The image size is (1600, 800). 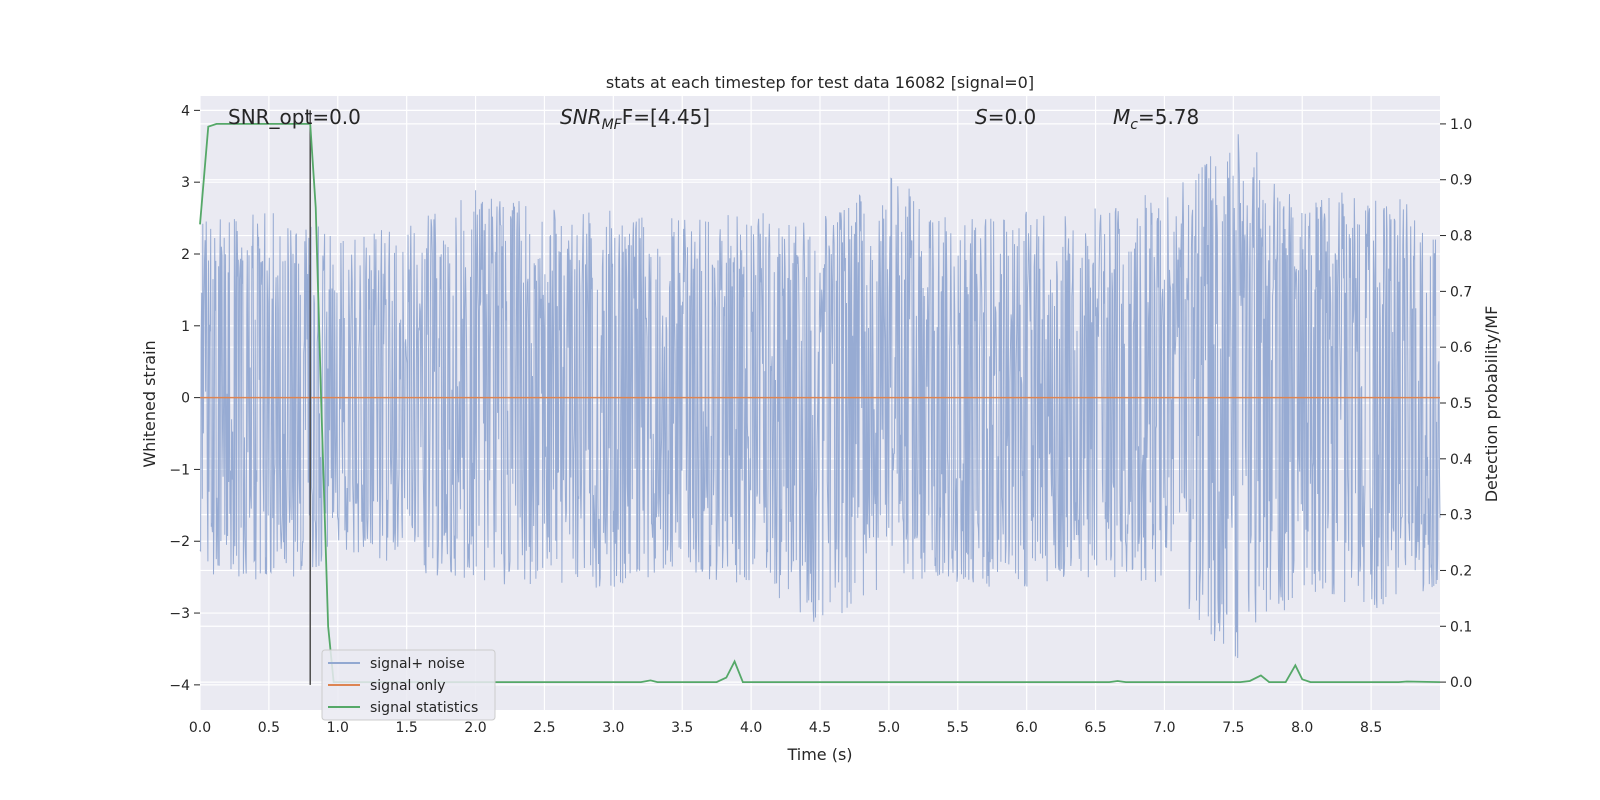 I want to click on y-tick-label: −3, so click(x=179, y=614).